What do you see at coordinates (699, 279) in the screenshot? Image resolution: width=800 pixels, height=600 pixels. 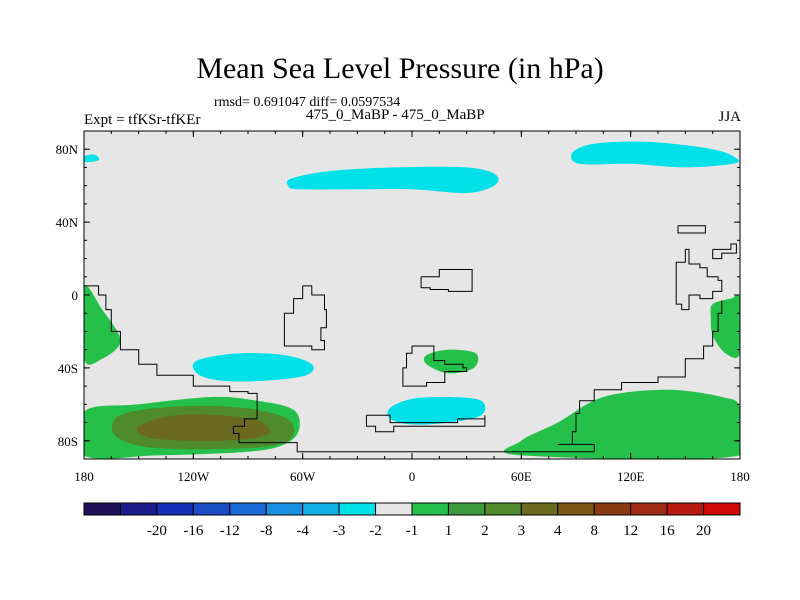 I see `coast-east-islands` at bounding box center [699, 279].